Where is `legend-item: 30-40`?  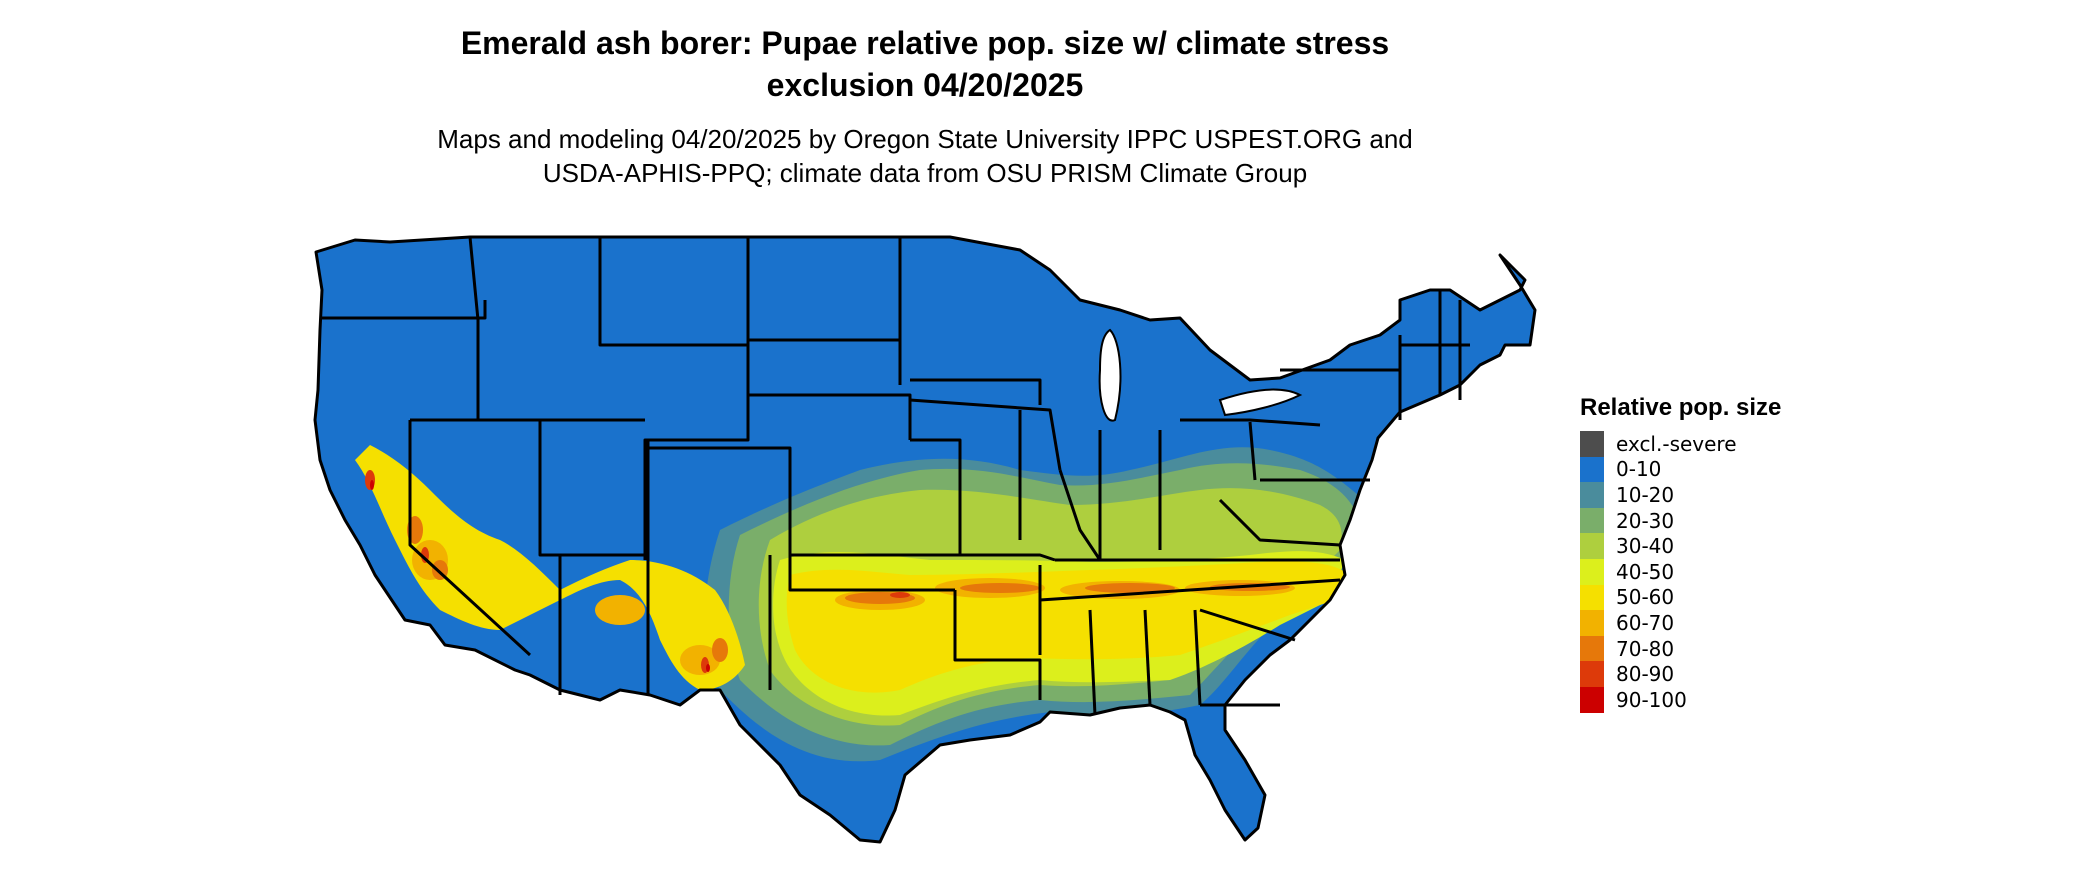 legend-item: 30-40 is located at coordinates (1730, 546).